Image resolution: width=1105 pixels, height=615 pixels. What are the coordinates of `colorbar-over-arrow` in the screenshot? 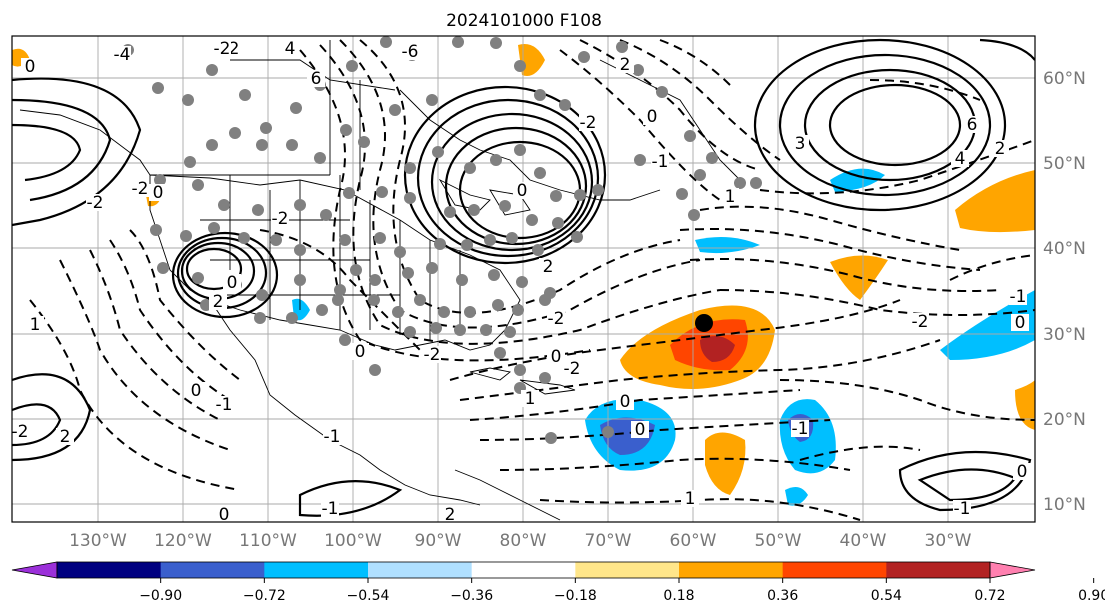 It's located at (1012, 570).